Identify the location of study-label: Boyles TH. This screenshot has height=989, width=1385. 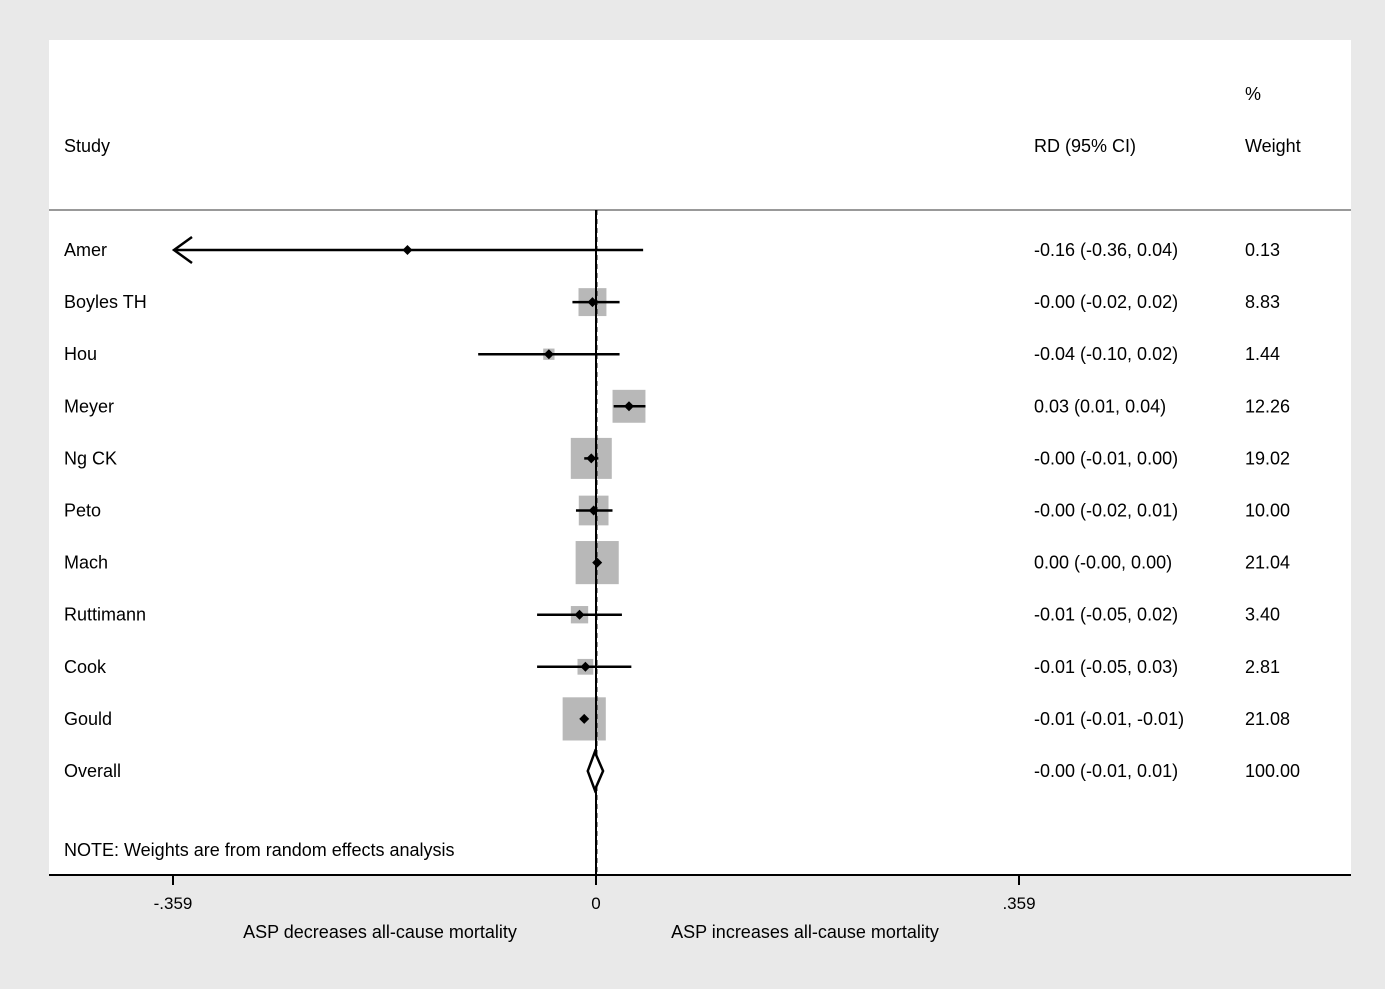
(105, 302).